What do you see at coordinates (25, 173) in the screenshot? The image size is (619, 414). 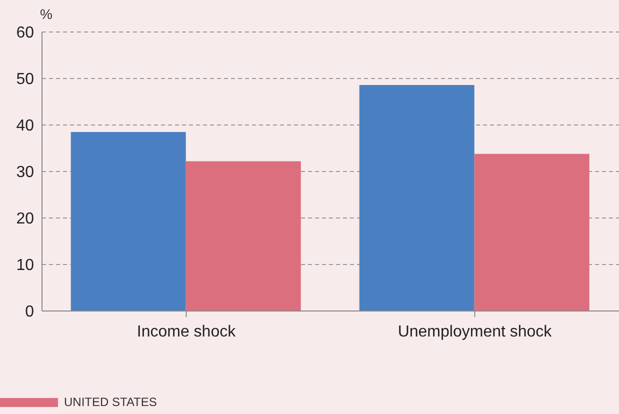 I see `y-tick-label: 30` at bounding box center [25, 173].